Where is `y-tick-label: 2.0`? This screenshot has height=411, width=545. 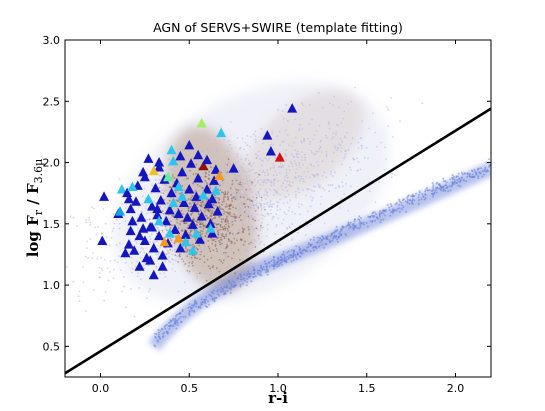 y-tick-label: 2.0 is located at coordinates (52, 163).